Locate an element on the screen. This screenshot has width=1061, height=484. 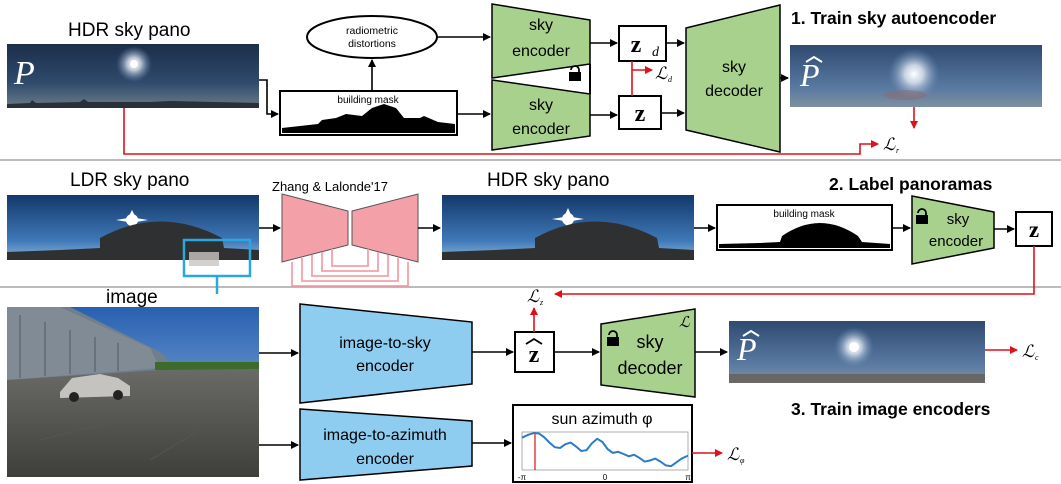
latent-z-stage-2-box is located at coordinates (1034, 229).